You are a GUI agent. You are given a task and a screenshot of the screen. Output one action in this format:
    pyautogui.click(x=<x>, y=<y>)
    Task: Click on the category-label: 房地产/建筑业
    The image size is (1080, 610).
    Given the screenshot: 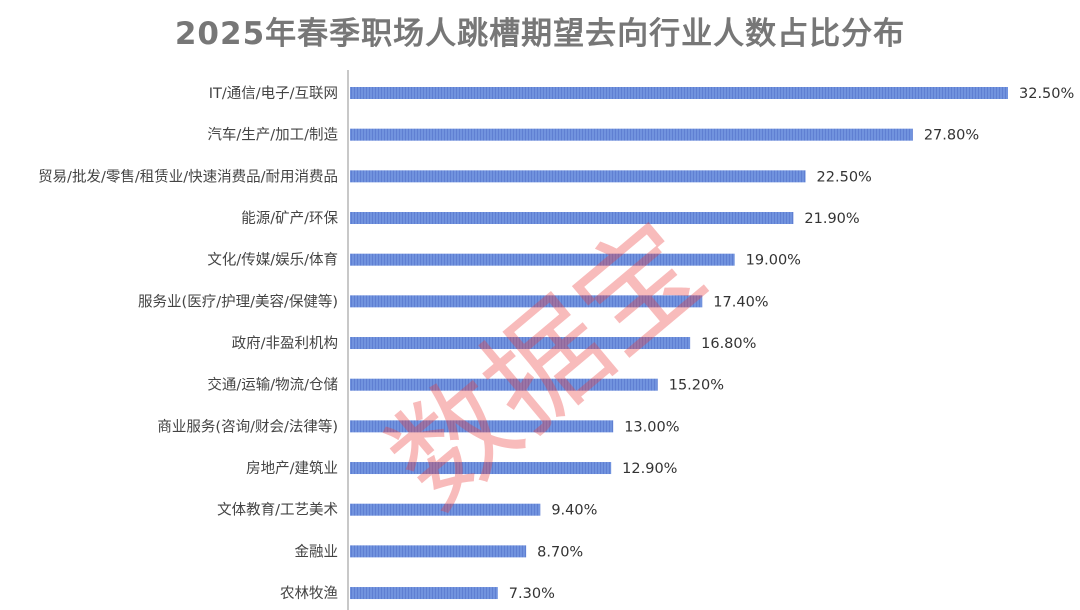 What is the action you would take?
    pyautogui.click(x=292, y=468)
    